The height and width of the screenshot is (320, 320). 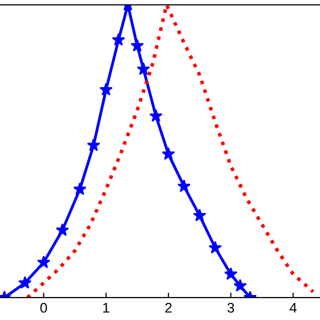 What do you see at coordinates (168, 307) in the screenshot?
I see `x-tick-label: 2` at bounding box center [168, 307].